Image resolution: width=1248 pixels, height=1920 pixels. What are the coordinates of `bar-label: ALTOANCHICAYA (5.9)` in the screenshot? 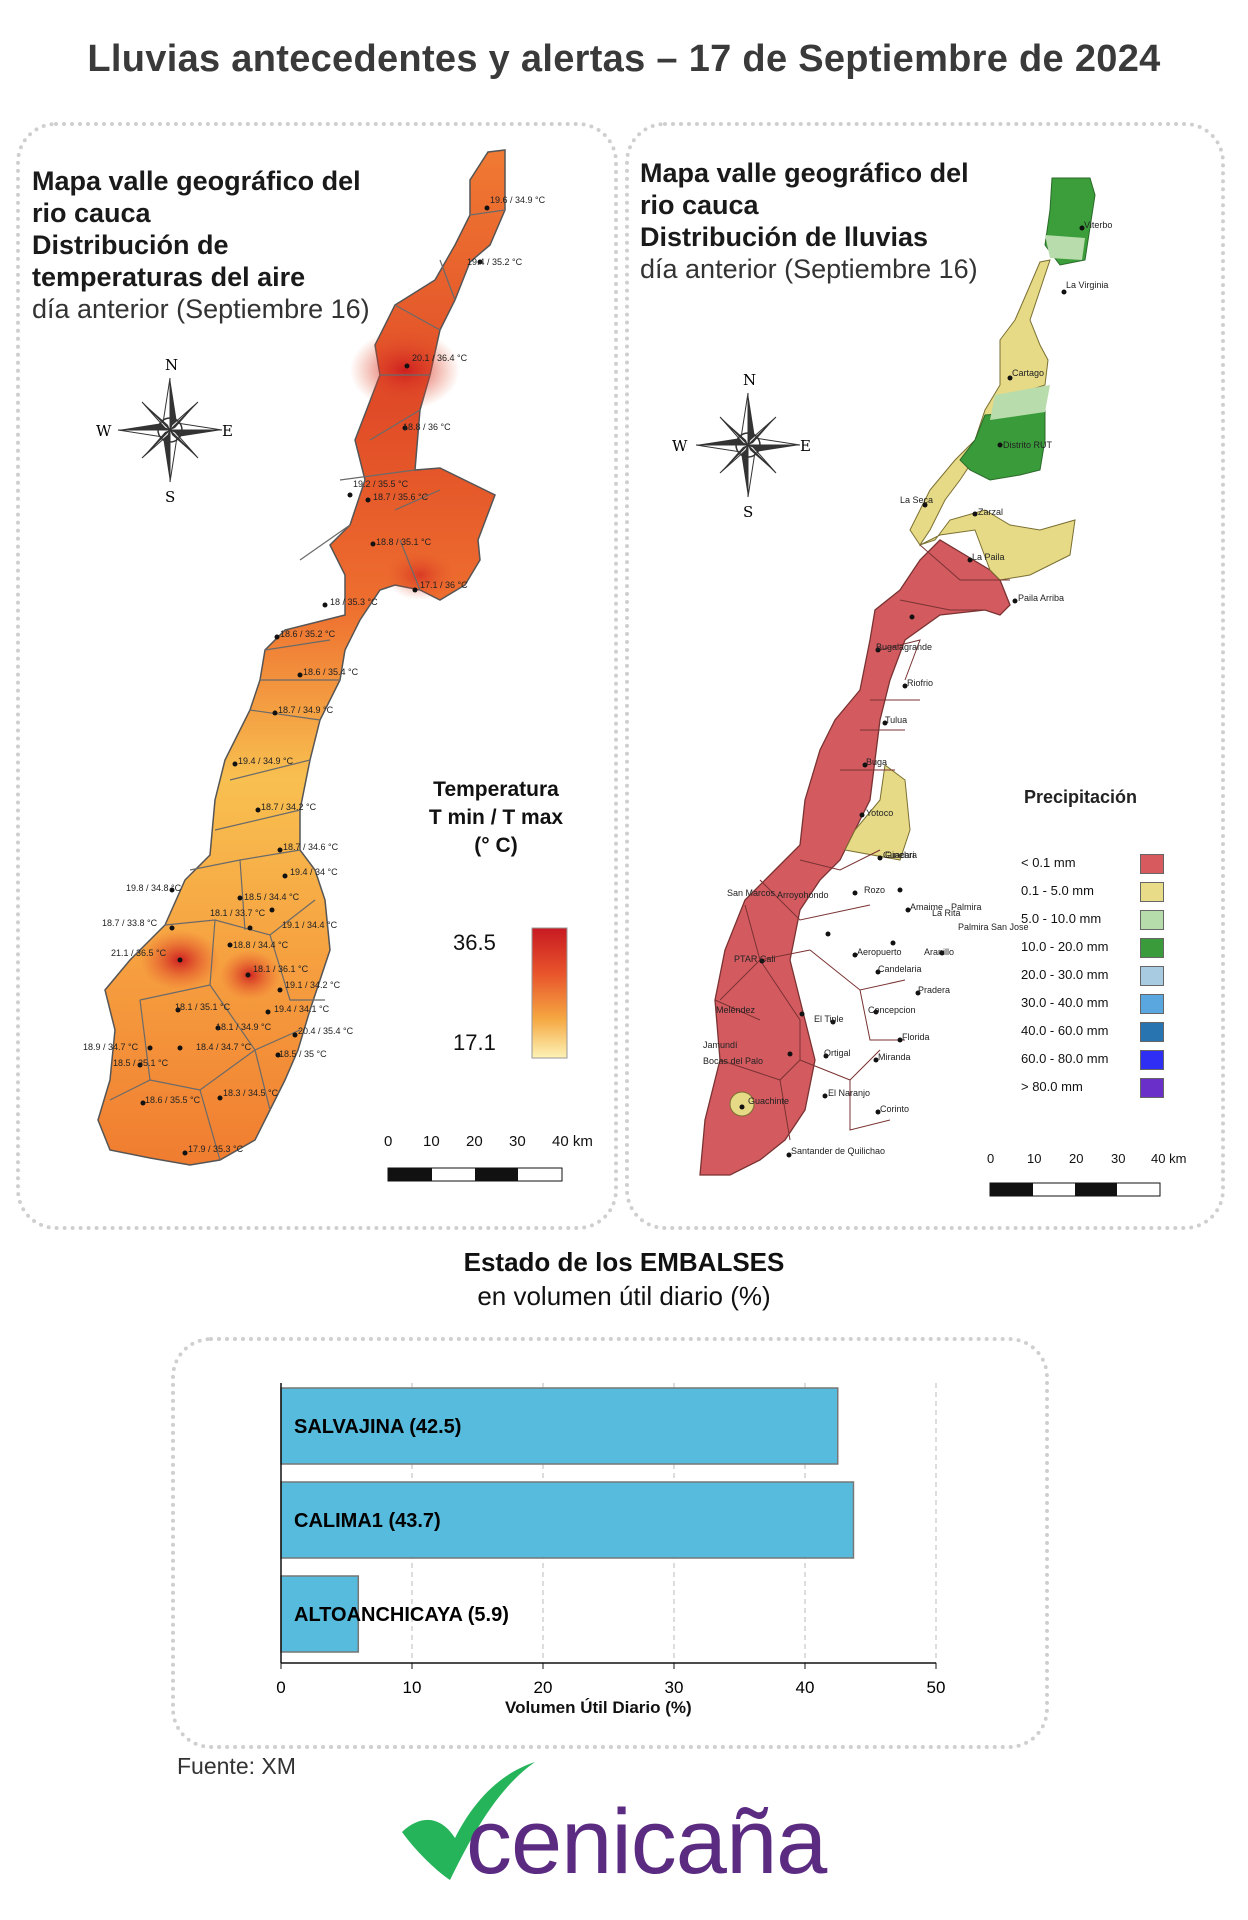 It's located at (401, 1615).